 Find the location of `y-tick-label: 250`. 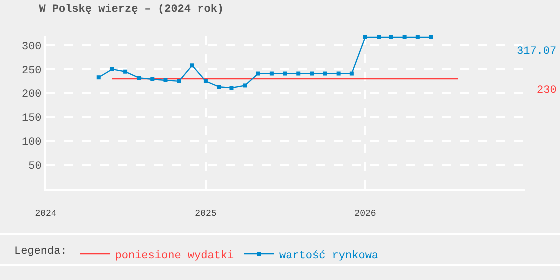

y-tick-label: 250 is located at coordinates (32, 71).